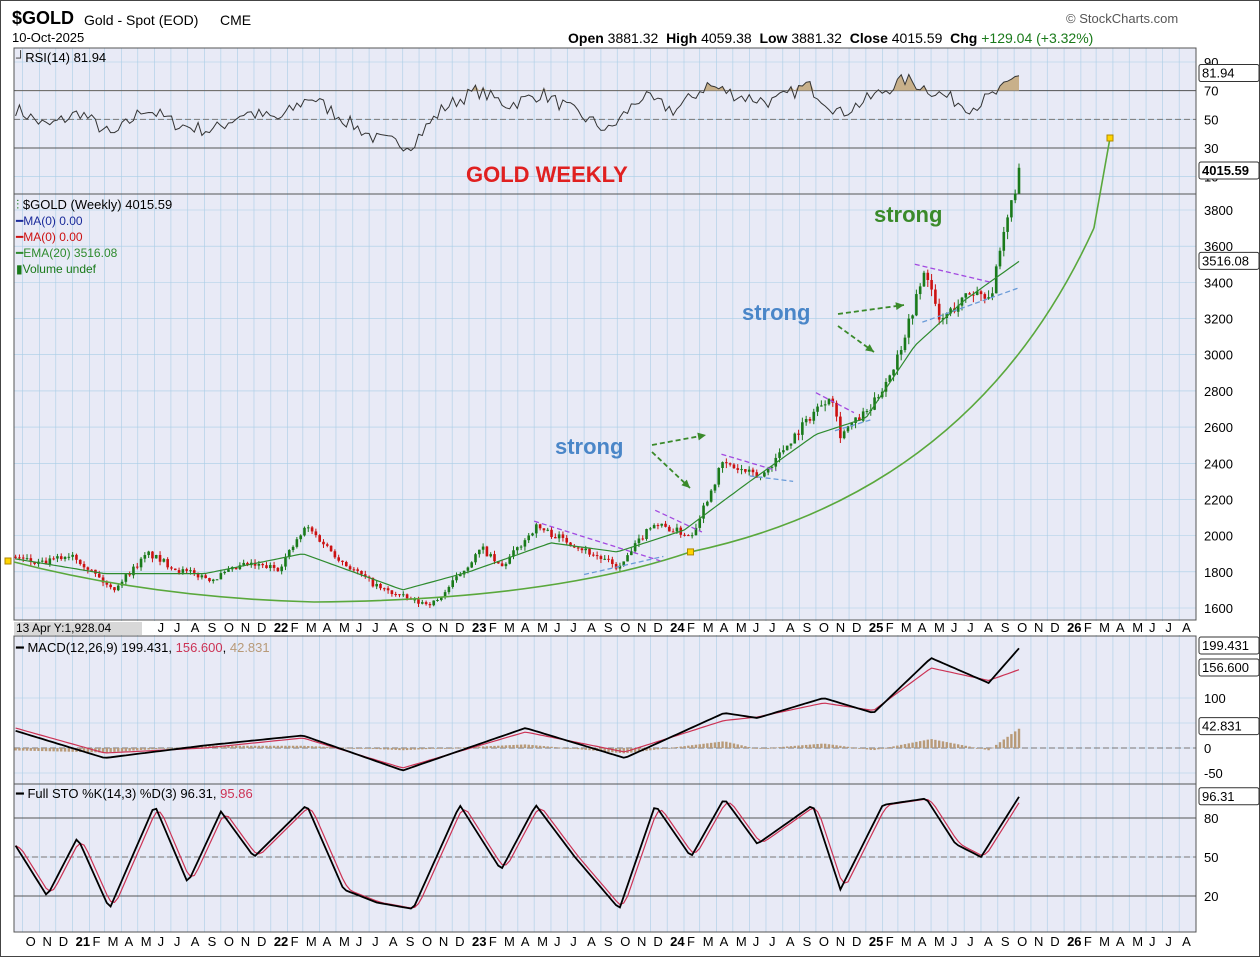 This screenshot has width=1260, height=957. I want to click on x-tick-label-top: N, so click(245, 627).